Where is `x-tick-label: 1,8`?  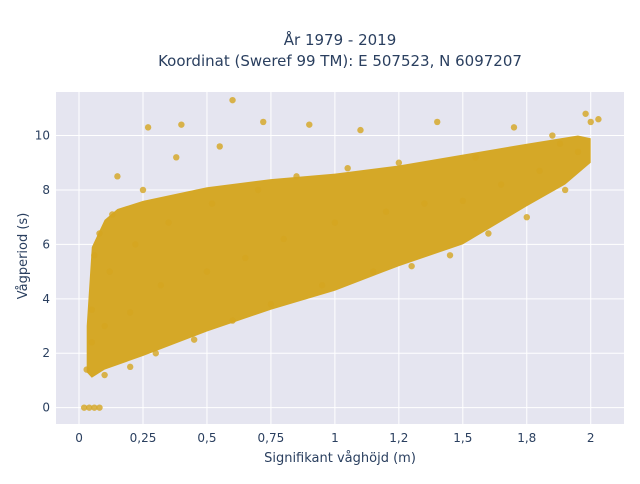 x-tick-label: 1,8 is located at coordinates (526, 438).